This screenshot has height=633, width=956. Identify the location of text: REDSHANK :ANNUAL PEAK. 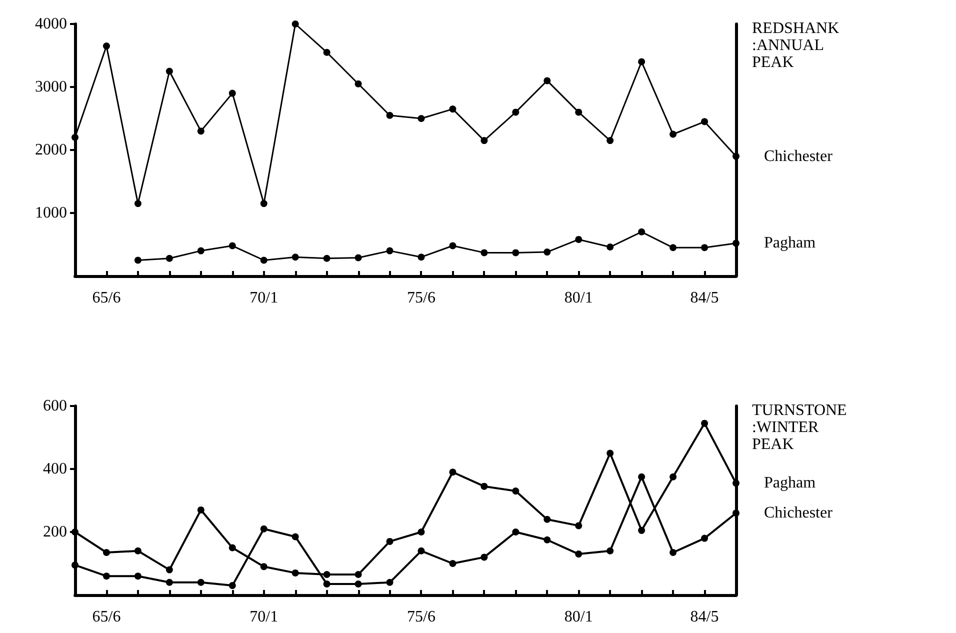
(796, 45).